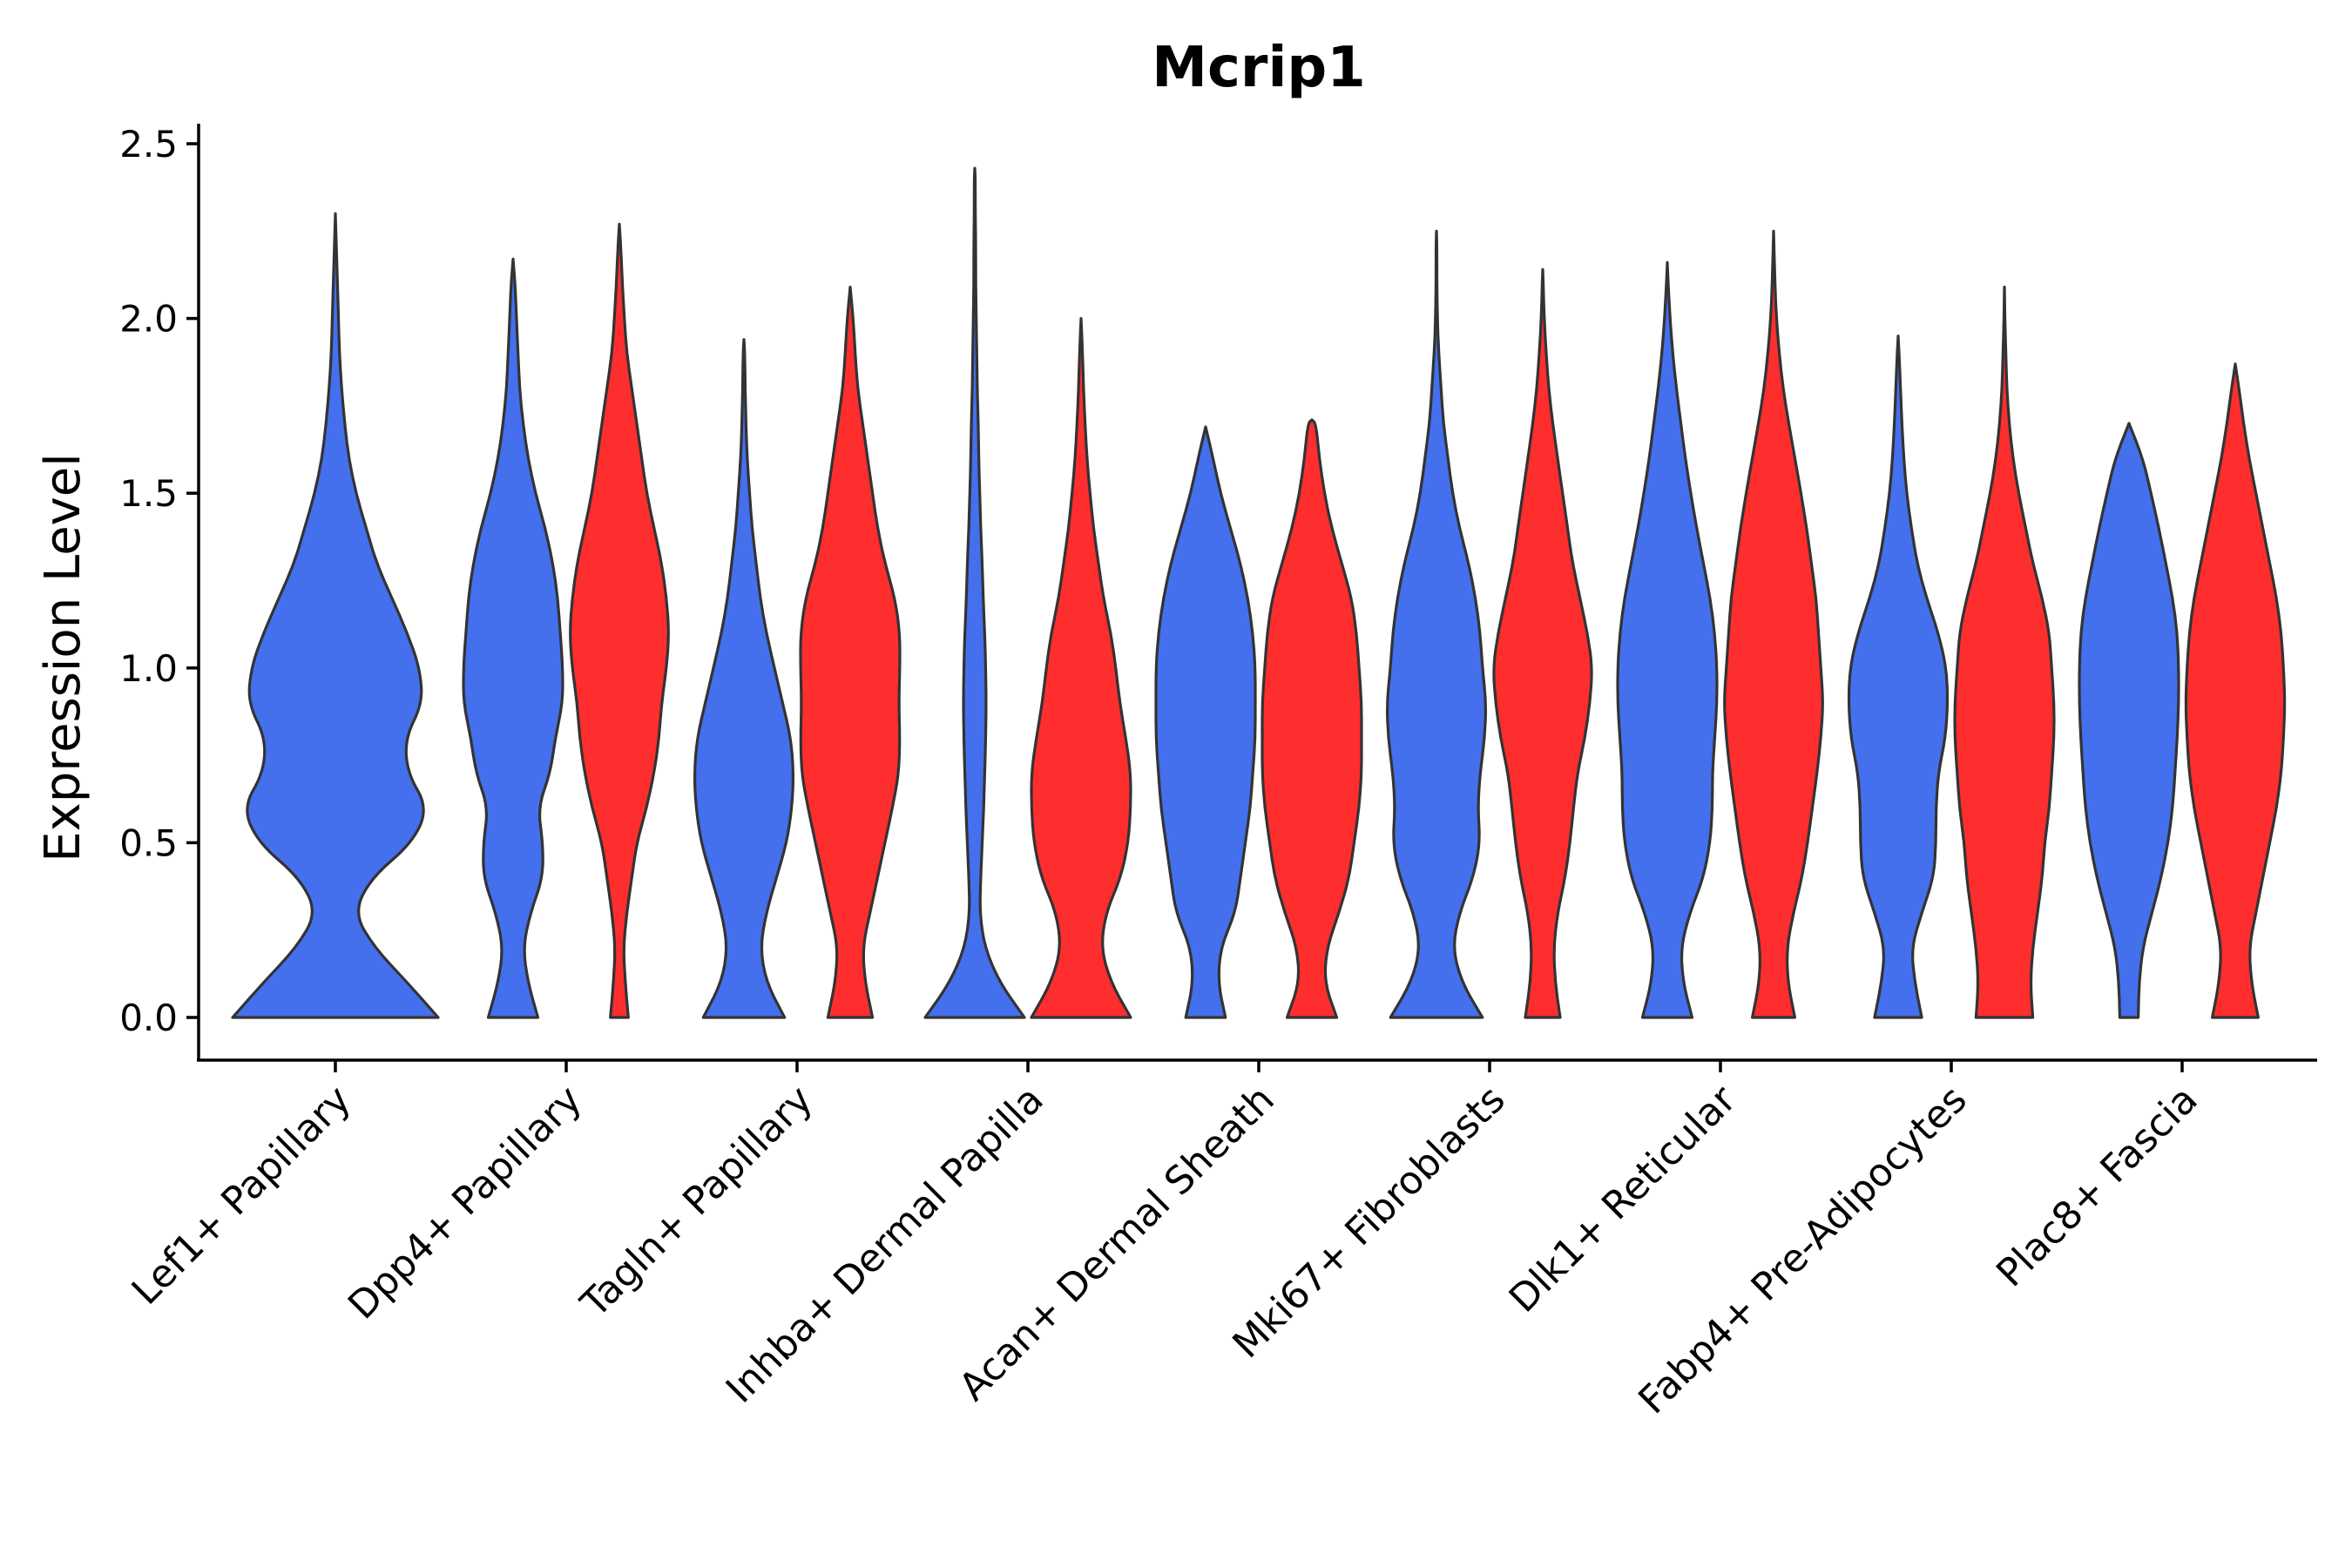  I want to click on y-tick-label: 0.5, so click(148, 842).